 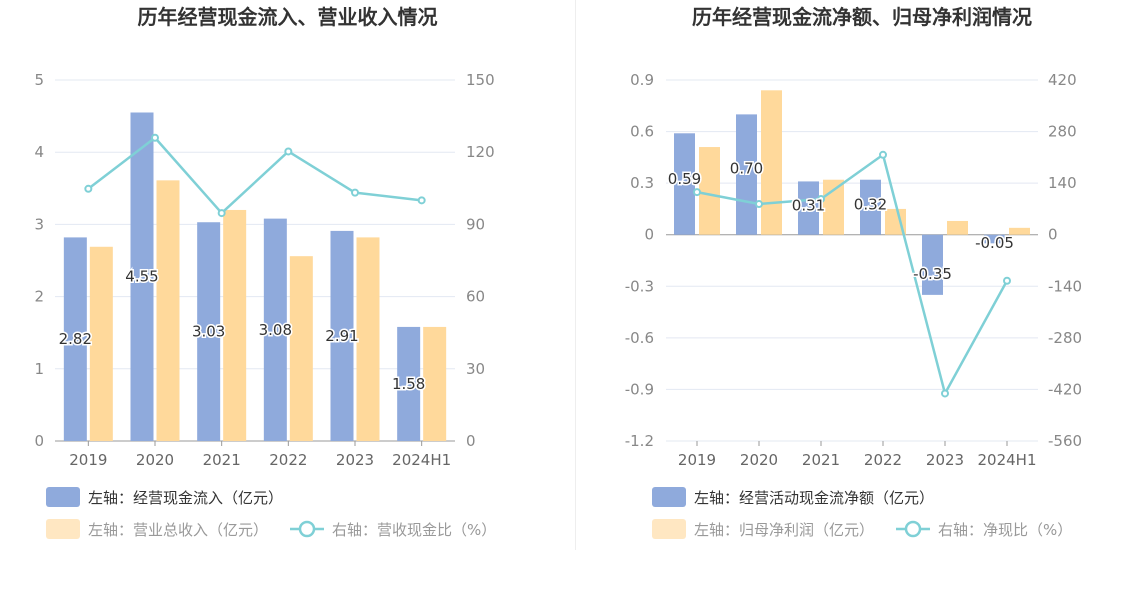 I want to click on y-left-tick-label: 0.9, so click(x=642, y=80).